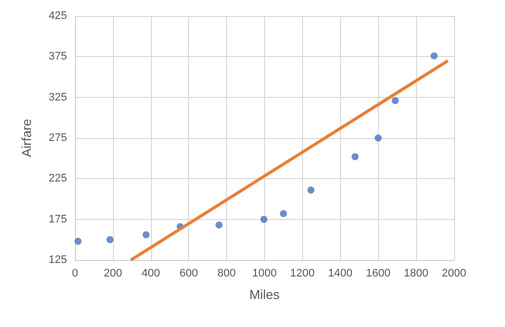  I want to click on x-tick-label: 1600, so click(378, 274).